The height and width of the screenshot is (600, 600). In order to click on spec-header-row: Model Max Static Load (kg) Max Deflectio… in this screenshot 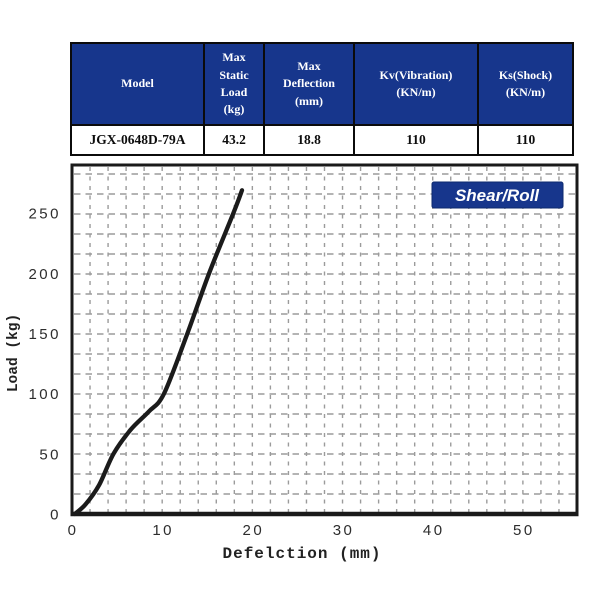, I will do `click(322, 84)`.